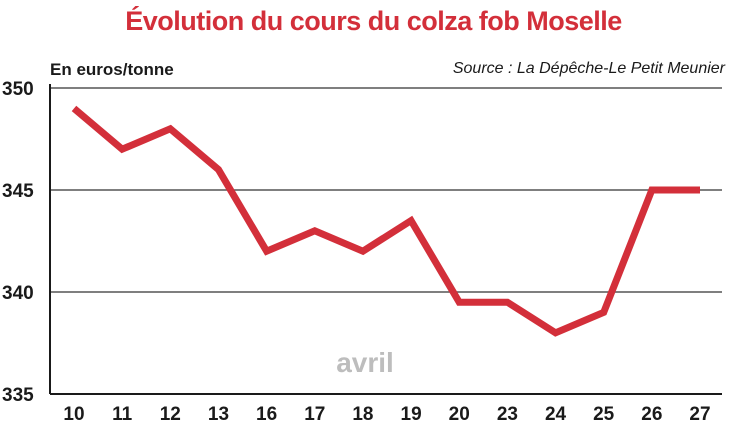 The width and height of the screenshot is (747, 433). Describe the element at coordinates (18, 89) in the screenshot. I see `y-tick-label: 350` at that location.